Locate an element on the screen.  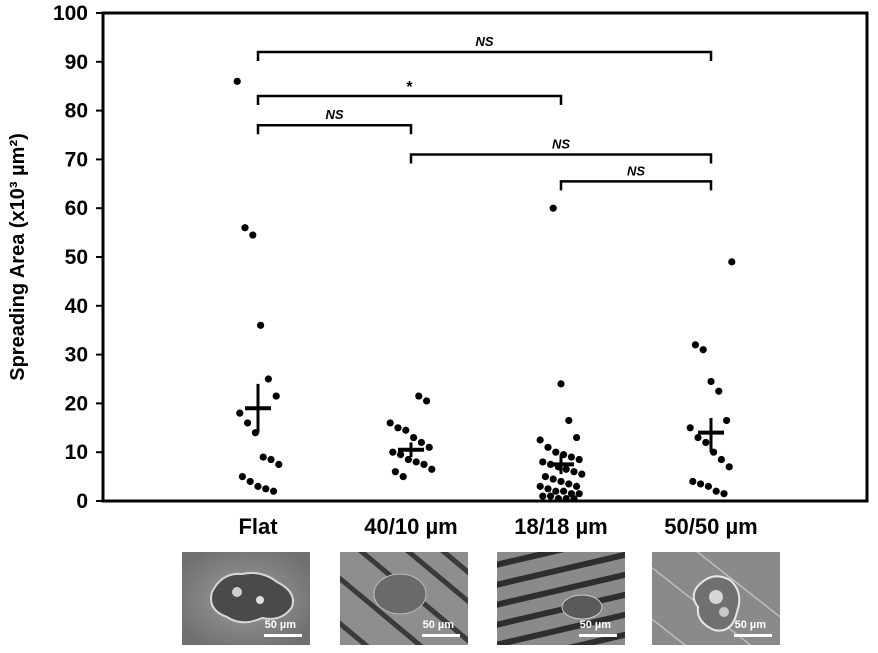
y-tick-label: 30 is located at coordinates (76, 355).